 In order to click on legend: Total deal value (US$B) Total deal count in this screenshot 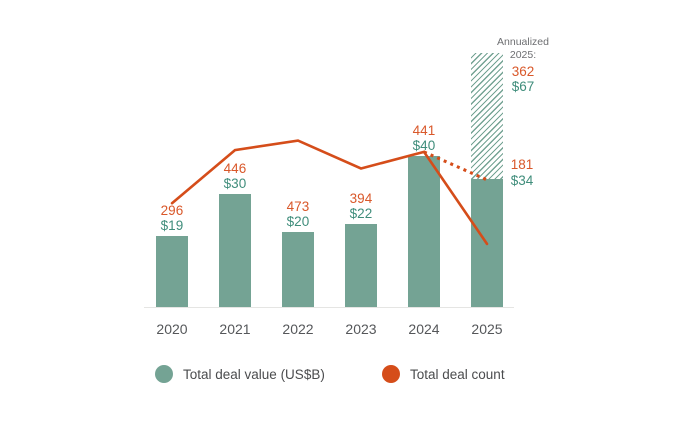, I will do `click(350, 374)`.